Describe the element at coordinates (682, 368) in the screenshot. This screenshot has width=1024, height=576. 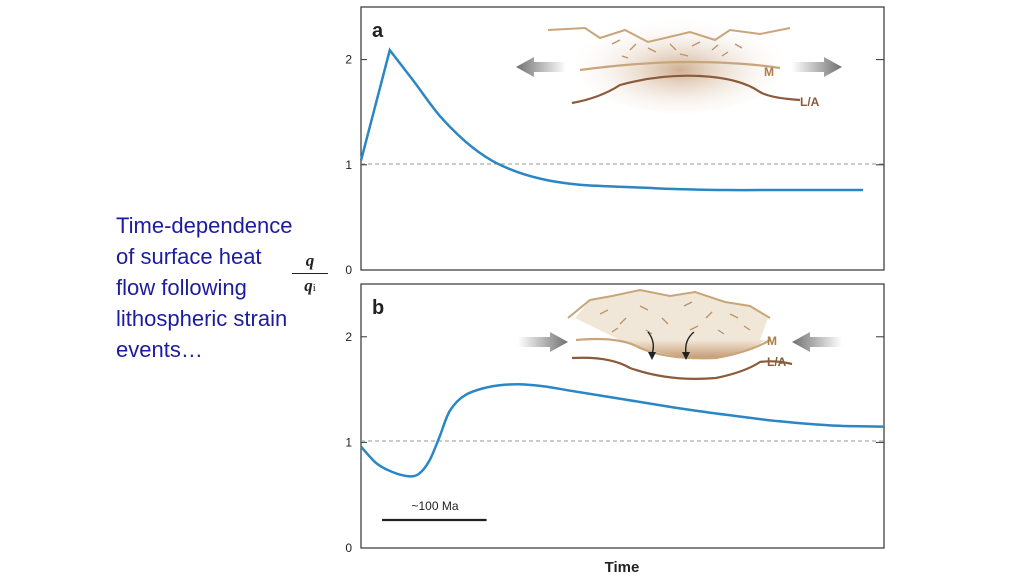
I see `inset-b-lithosphere-line` at that location.